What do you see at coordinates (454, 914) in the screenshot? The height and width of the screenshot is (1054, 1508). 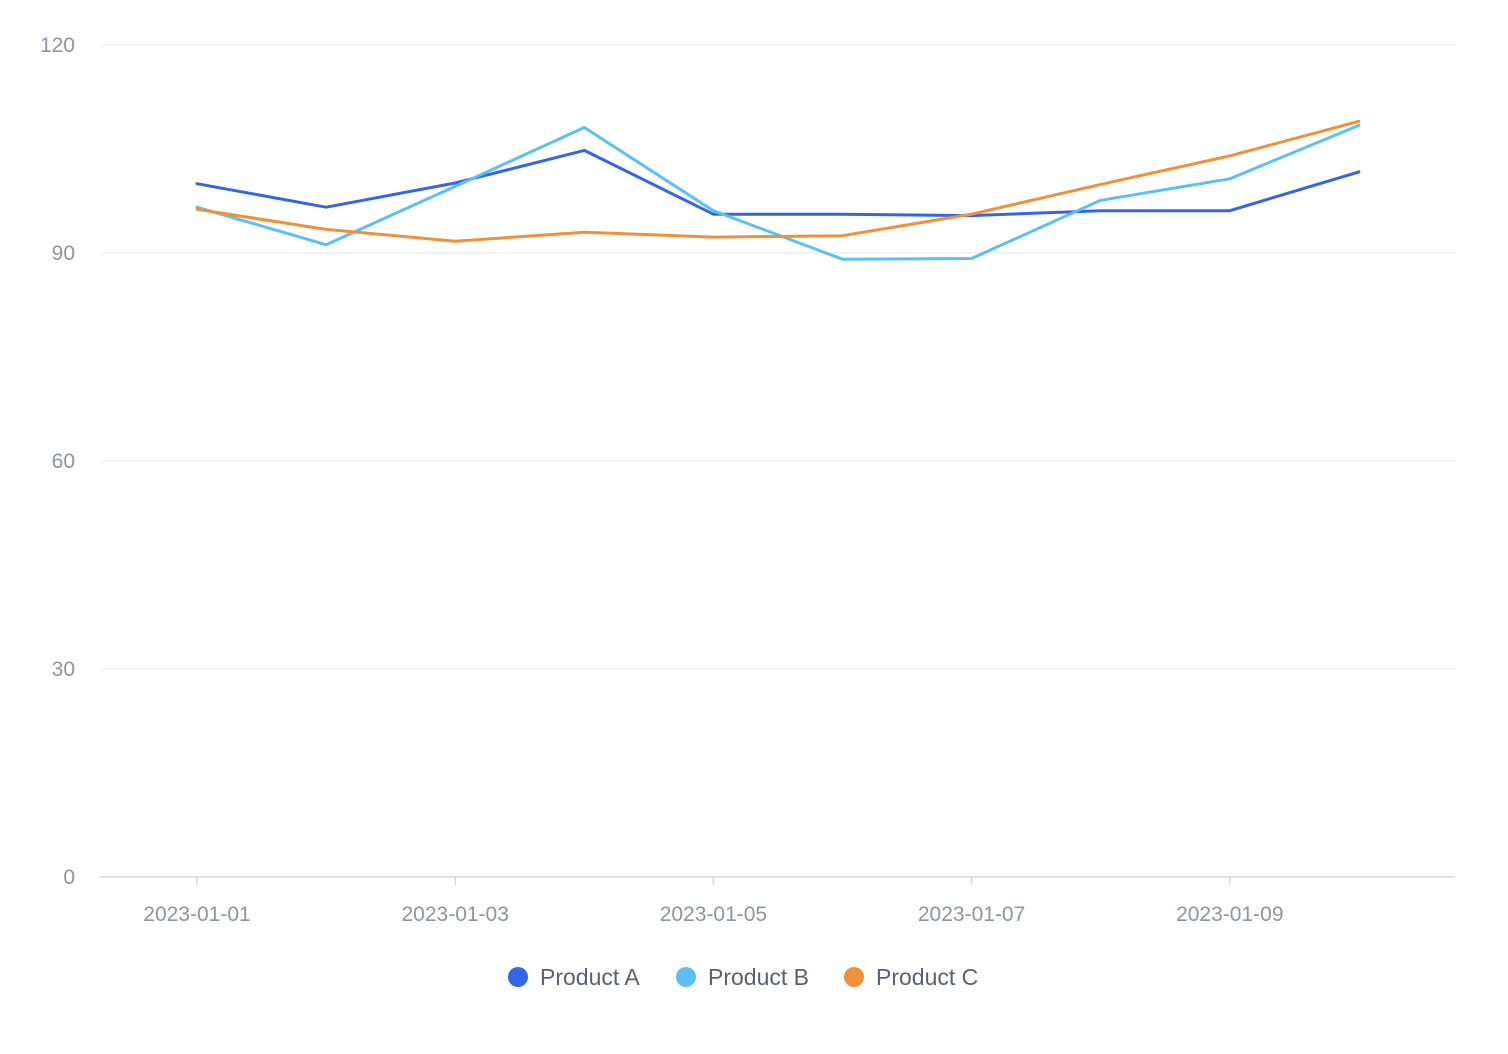 I see `x-tick-label: 2023-01-03` at bounding box center [454, 914].